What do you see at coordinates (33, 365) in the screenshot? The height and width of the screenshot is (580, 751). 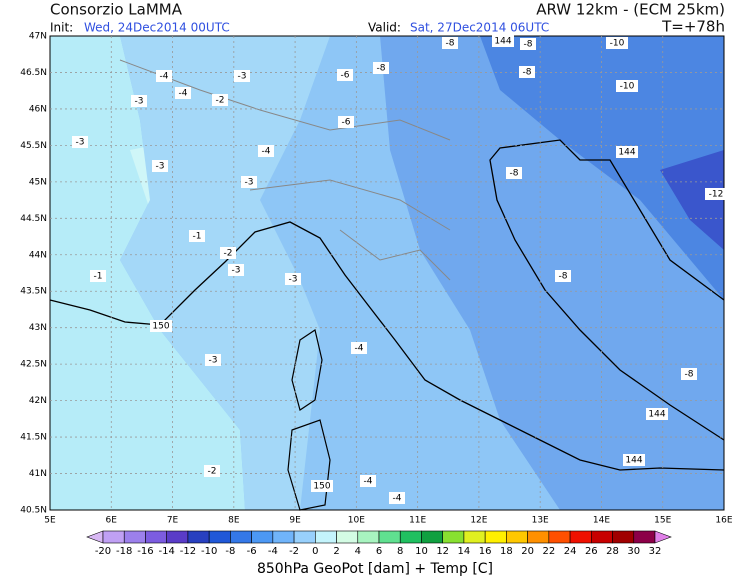 I see `lat-label: 42.5N` at bounding box center [33, 365].